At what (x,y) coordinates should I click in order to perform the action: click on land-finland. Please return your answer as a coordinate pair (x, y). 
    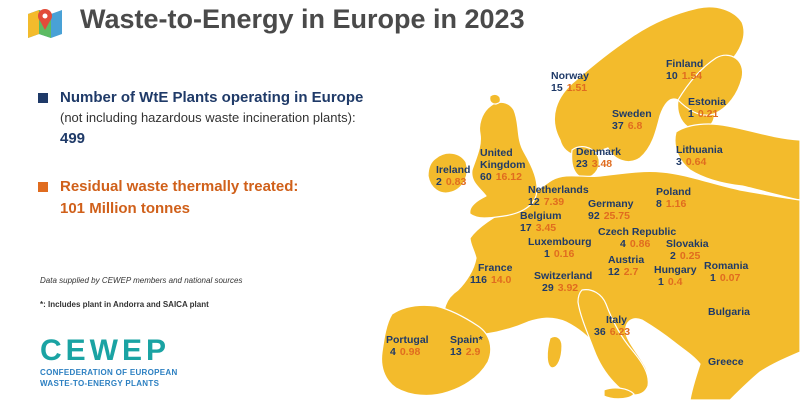
    Looking at the image, I should click on (710, 85).